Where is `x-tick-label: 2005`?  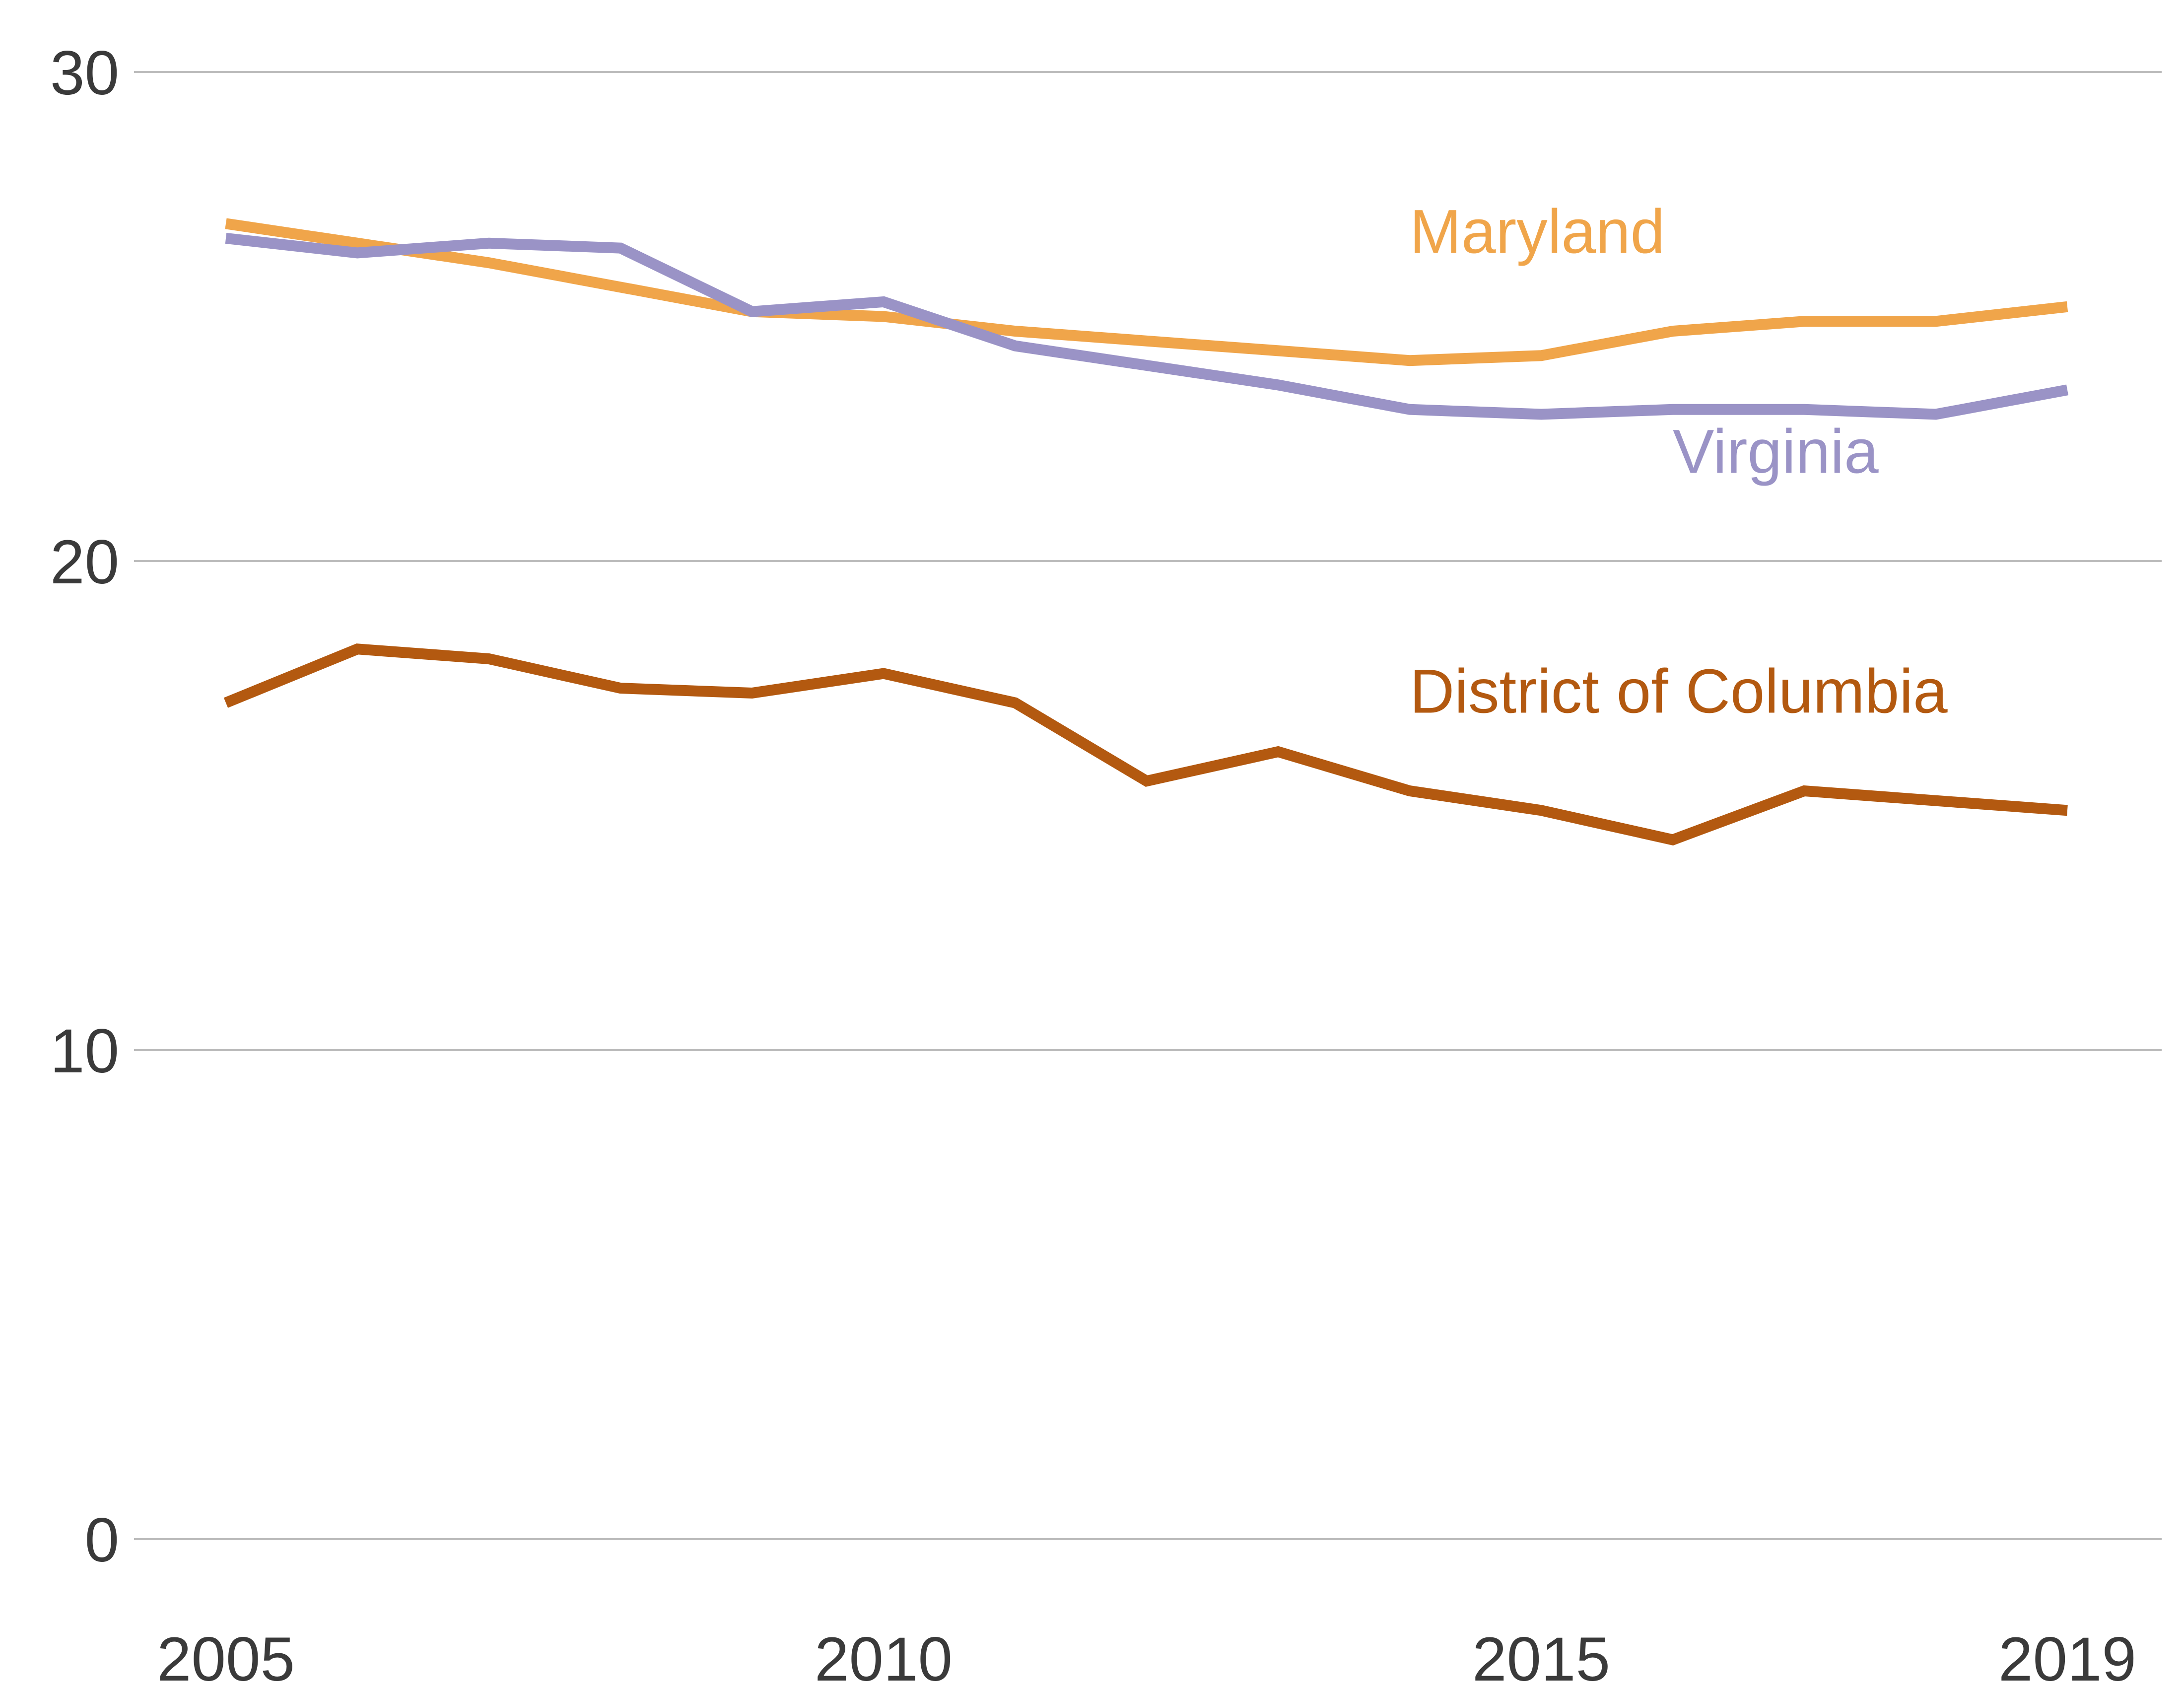
x-tick-label: 2005 is located at coordinates (226, 1656).